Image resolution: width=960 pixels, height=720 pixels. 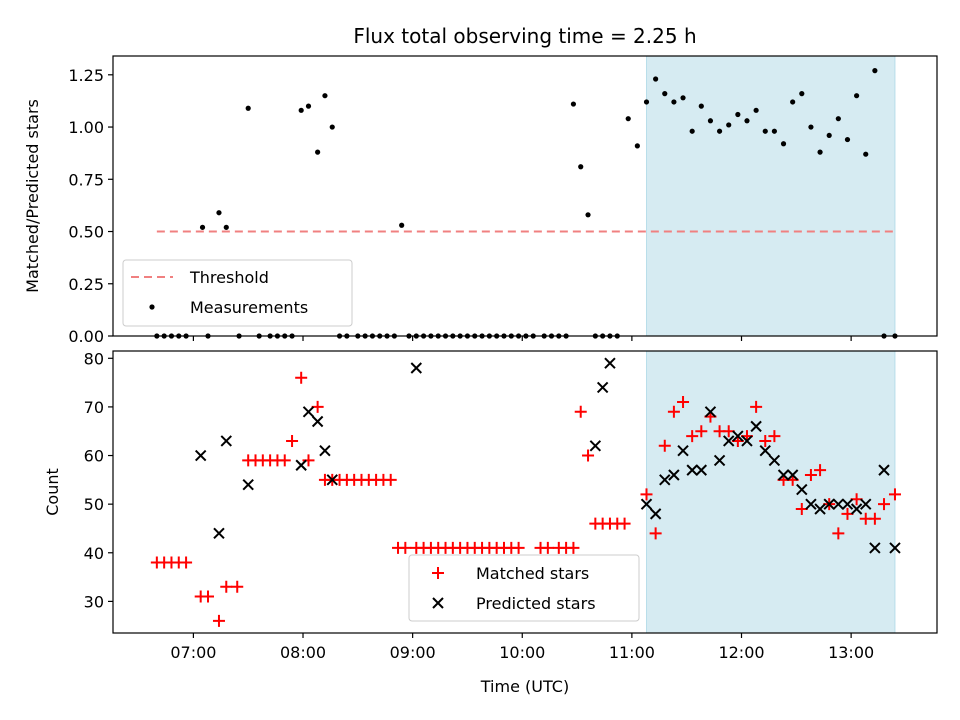 What do you see at coordinates (152, 307) in the screenshot?
I see `legend-measurement-swatch` at bounding box center [152, 307].